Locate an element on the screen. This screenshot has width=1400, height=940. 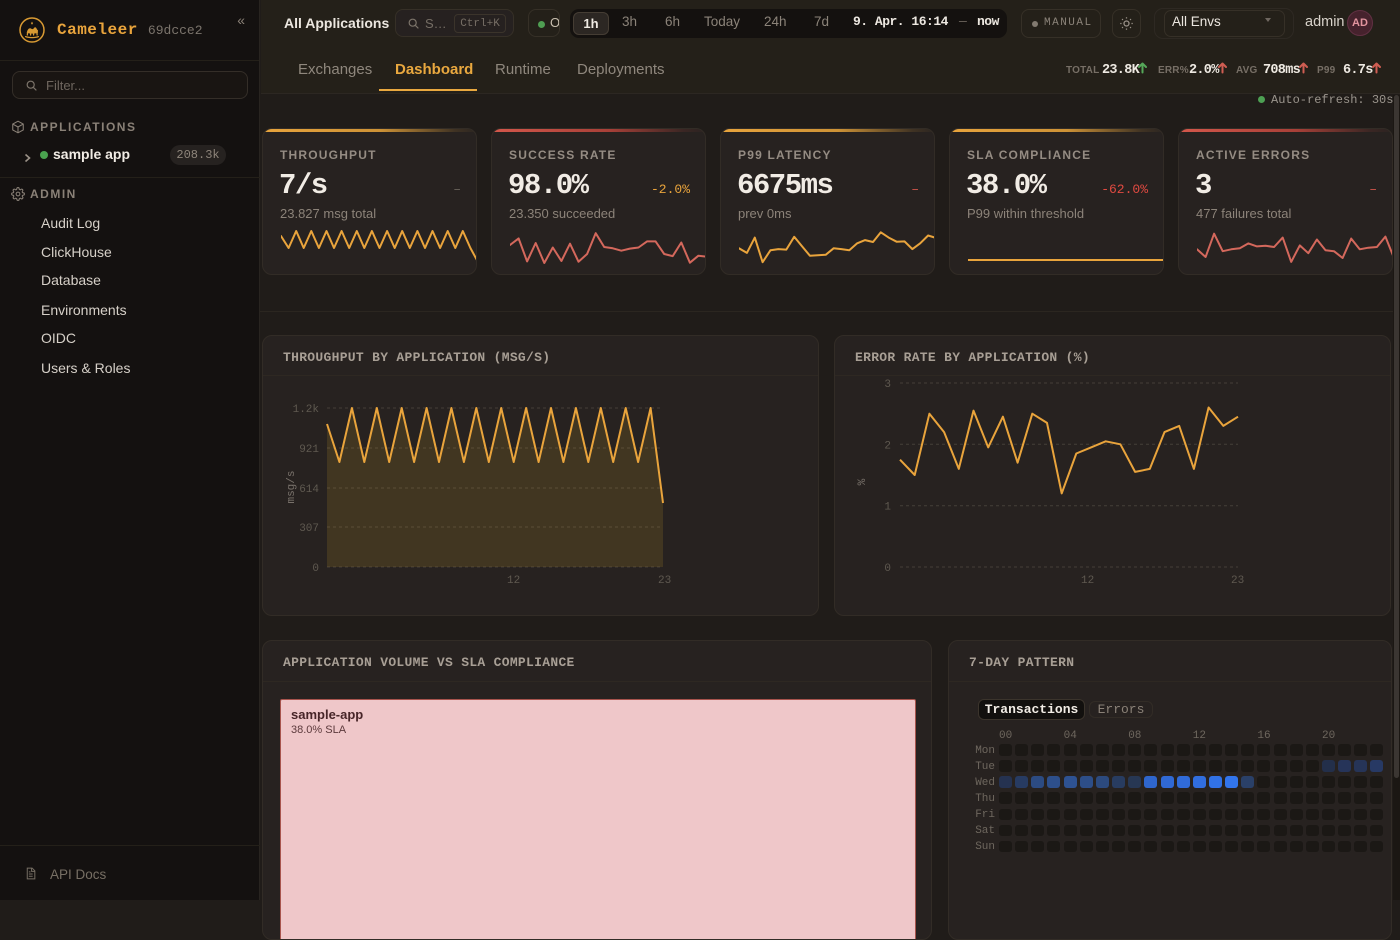
svg-text: msg/s is located at coordinates (292, 486).